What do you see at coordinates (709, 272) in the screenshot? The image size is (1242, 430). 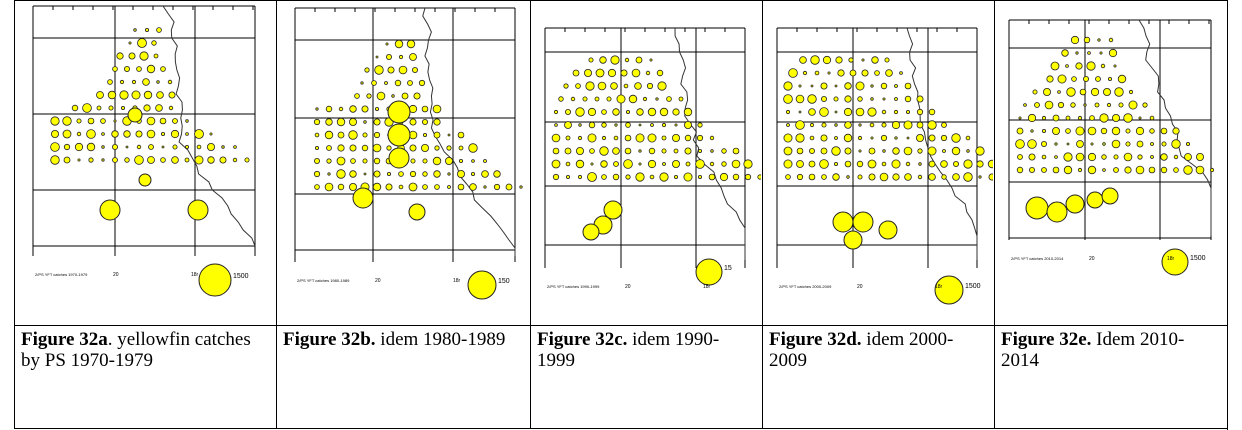 I see `scale-circle` at bounding box center [709, 272].